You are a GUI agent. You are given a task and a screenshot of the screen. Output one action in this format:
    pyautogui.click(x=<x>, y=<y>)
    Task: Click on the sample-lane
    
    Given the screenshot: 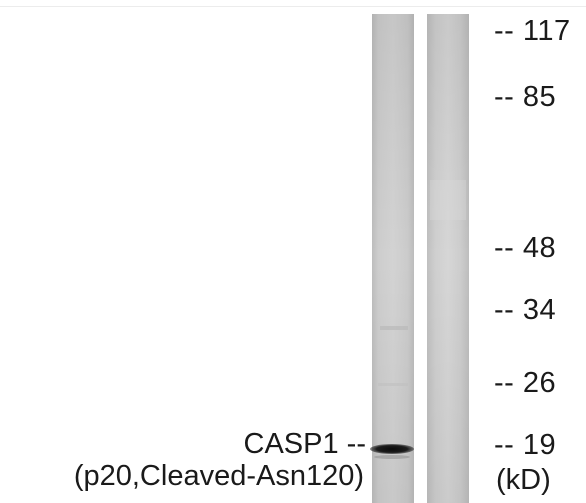 What is the action you would take?
    pyautogui.click(x=392, y=258)
    